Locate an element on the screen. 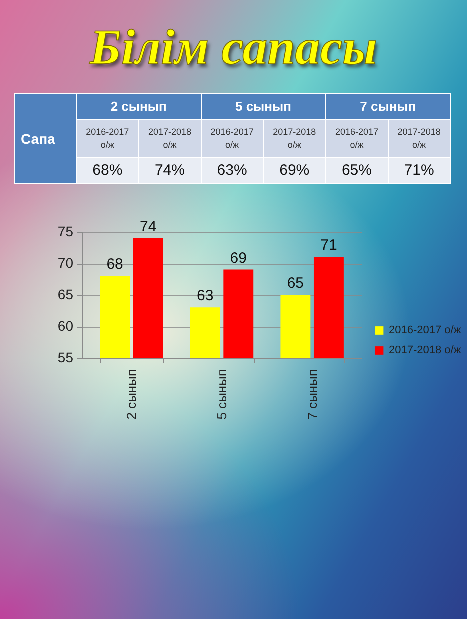 Image resolution: width=467 pixels, height=619 pixels. data-label: 74% is located at coordinates (170, 171).